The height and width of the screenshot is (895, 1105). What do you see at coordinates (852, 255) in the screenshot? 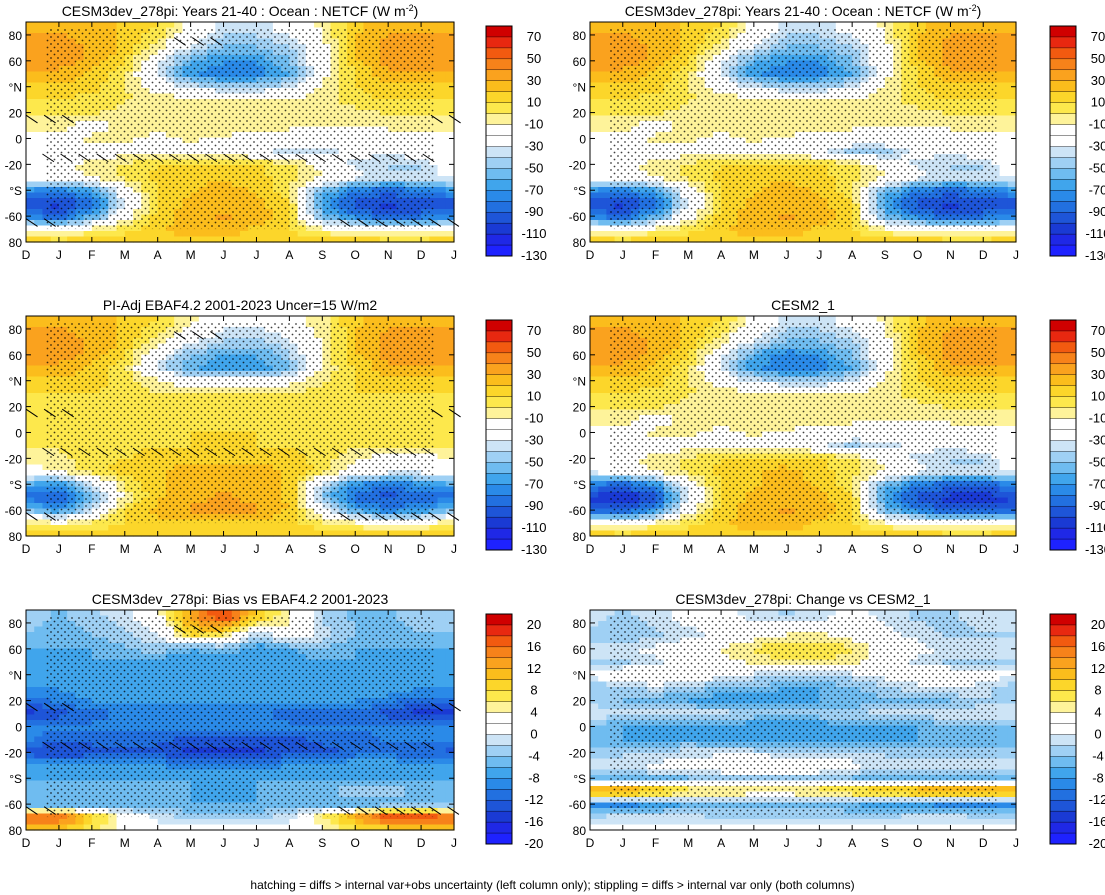
I see `x-tick-label: A` at bounding box center [852, 255].